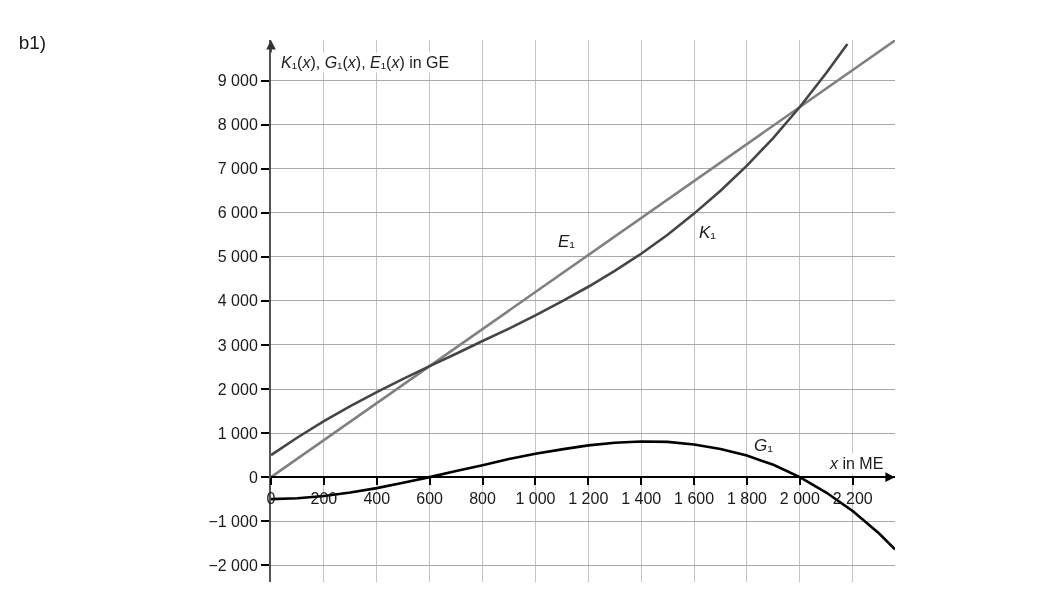  What do you see at coordinates (588, 499) in the screenshot?
I see `x-tick-label: 1 200` at bounding box center [588, 499].